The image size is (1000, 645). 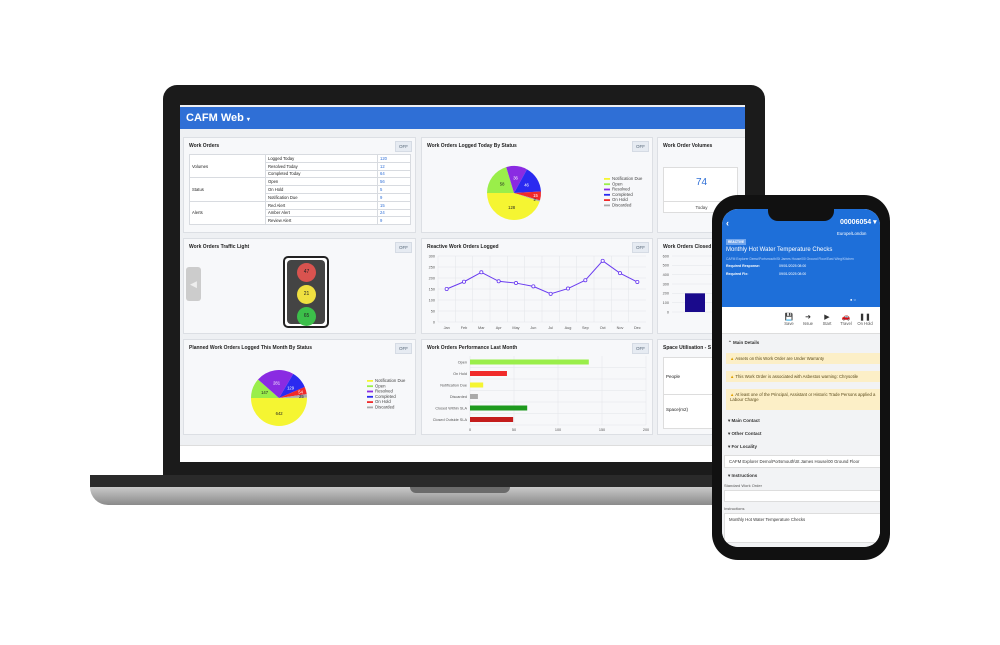 What do you see at coordinates (472, 348) in the screenshot?
I see `panel-title: Work Orders Performance Last Month` at bounding box center [472, 348].